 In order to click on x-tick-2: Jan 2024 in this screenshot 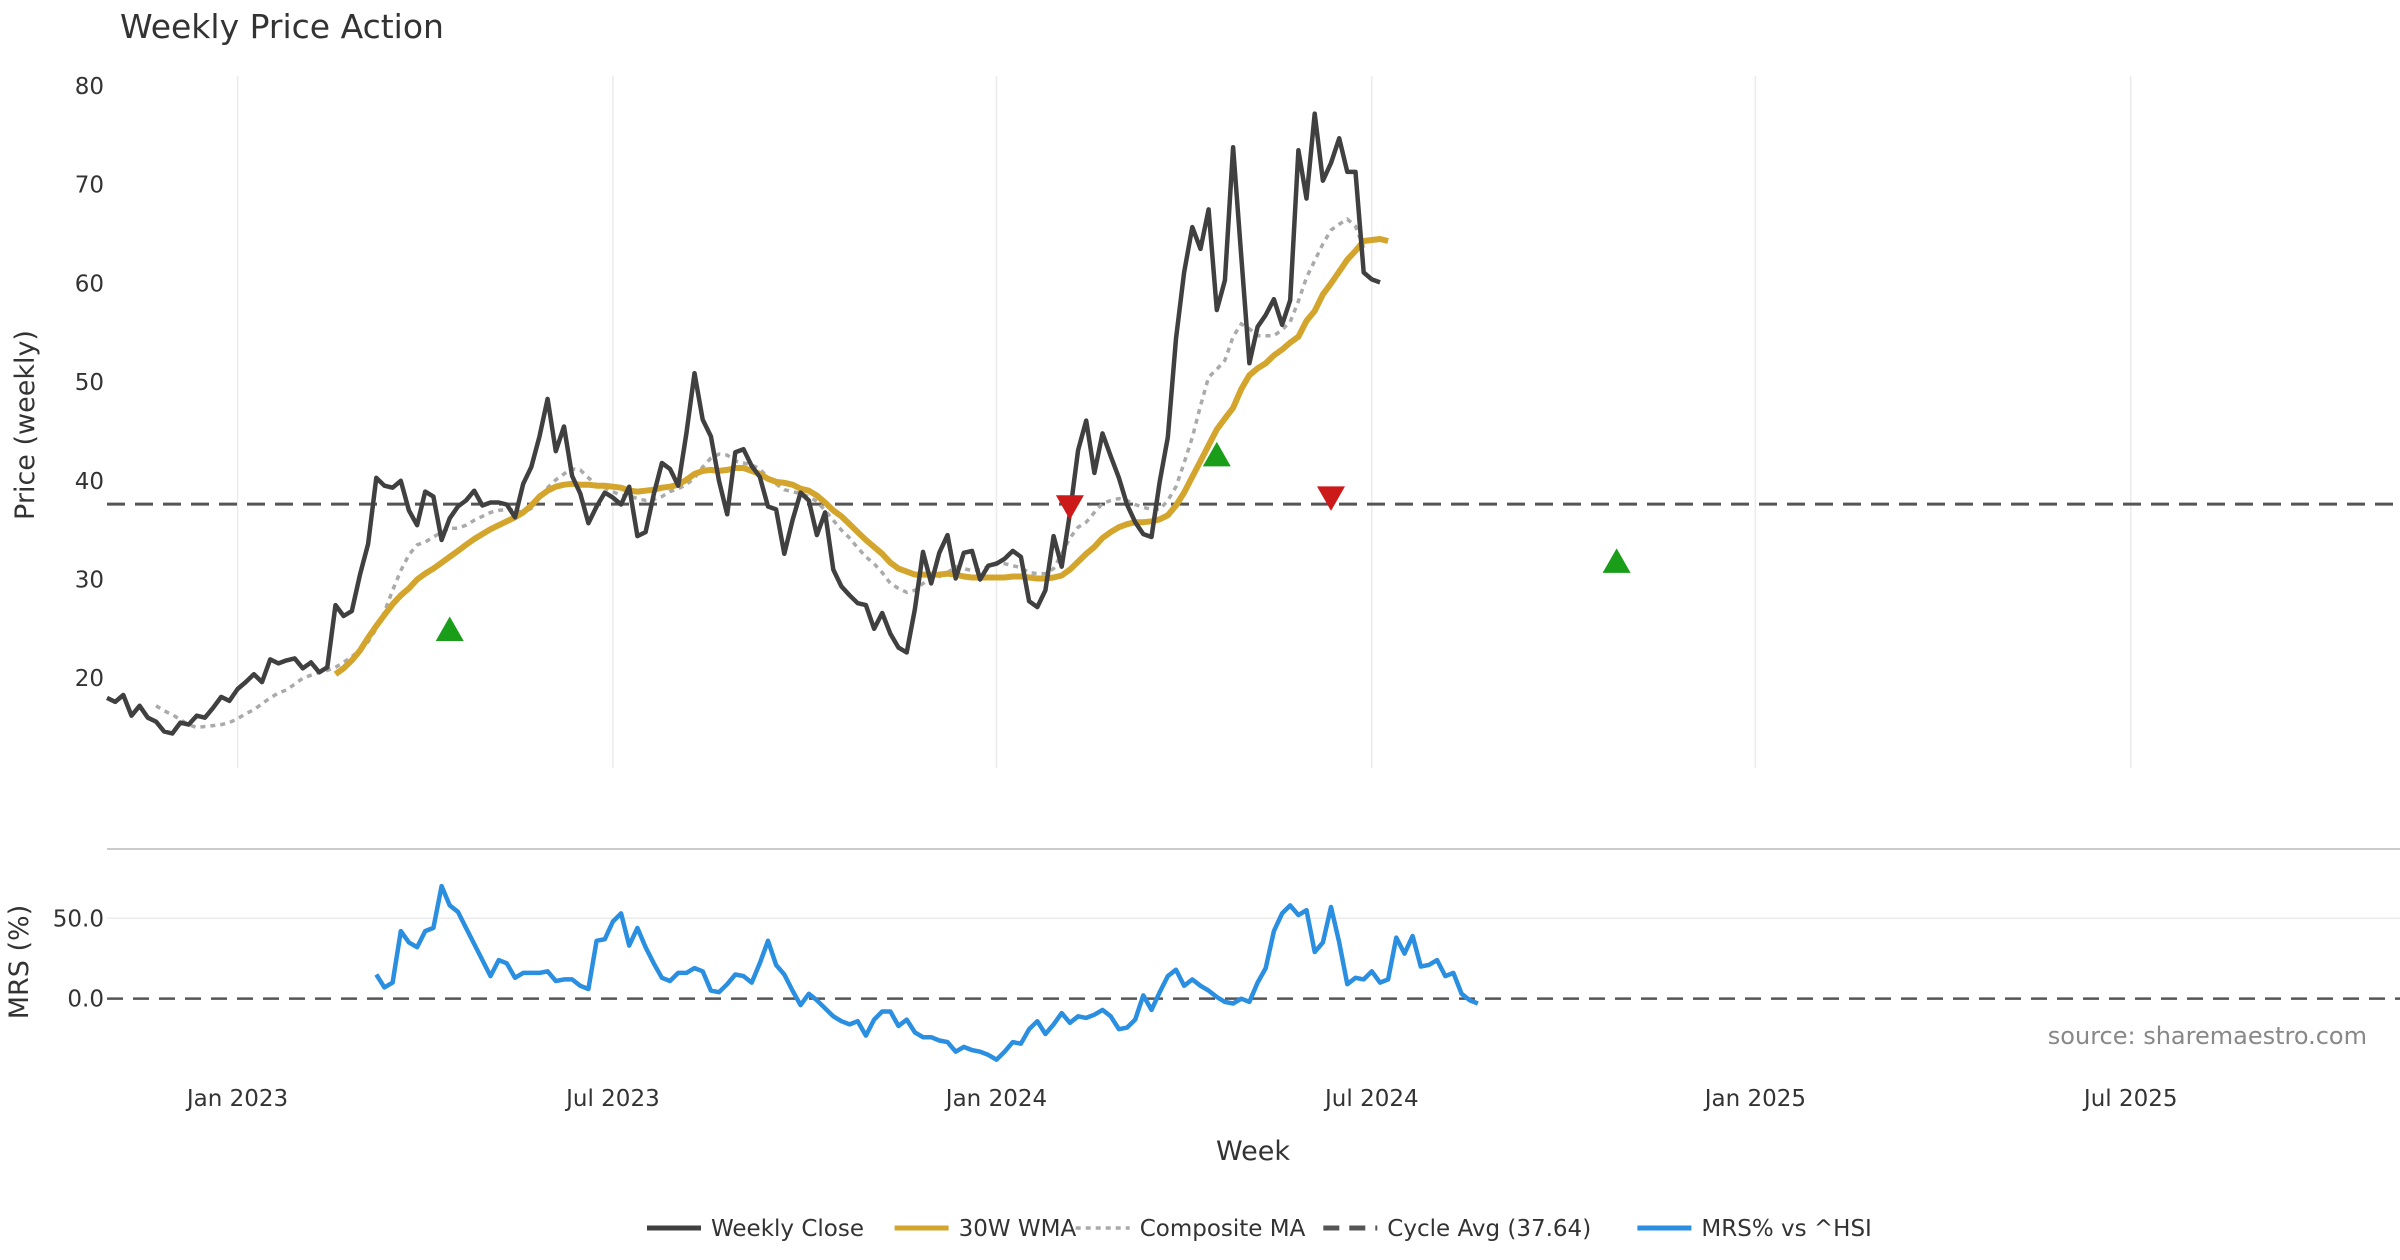, I will do `click(995, 1099)`.